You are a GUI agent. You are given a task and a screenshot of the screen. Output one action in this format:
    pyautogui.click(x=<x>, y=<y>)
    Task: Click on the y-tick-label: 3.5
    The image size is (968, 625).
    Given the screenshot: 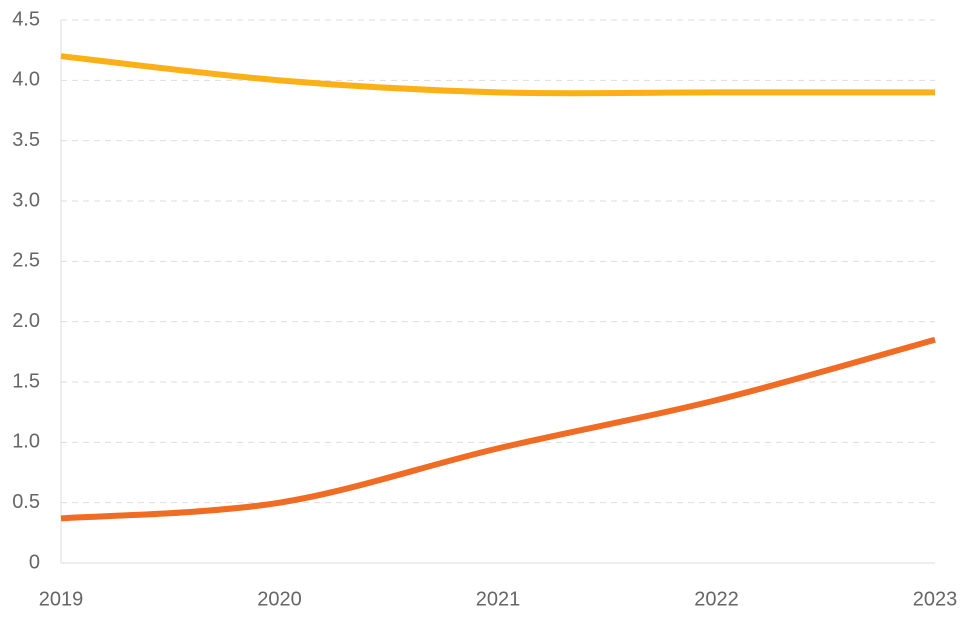 What is the action you would take?
    pyautogui.click(x=26, y=140)
    